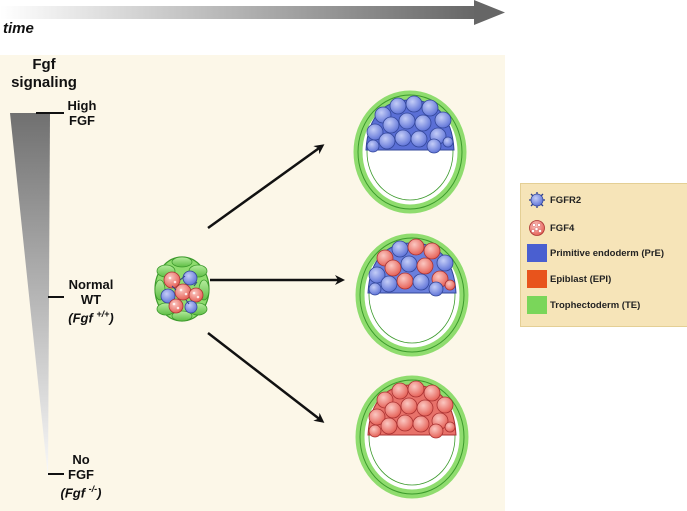  What do you see at coordinates (81, 459) in the screenshot?
I see `level-none-line1: No` at bounding box center [81, 459].